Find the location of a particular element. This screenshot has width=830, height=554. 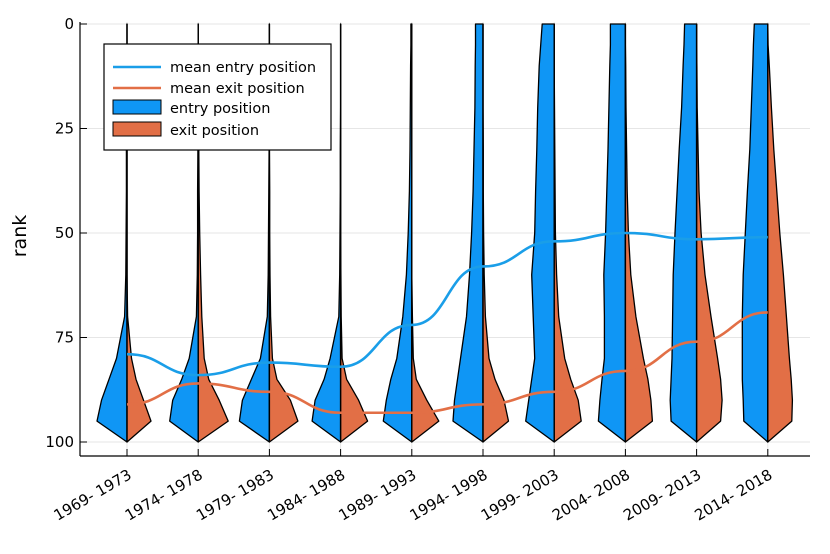

y-tick-label: 75 is located at coordinates (64, 338).